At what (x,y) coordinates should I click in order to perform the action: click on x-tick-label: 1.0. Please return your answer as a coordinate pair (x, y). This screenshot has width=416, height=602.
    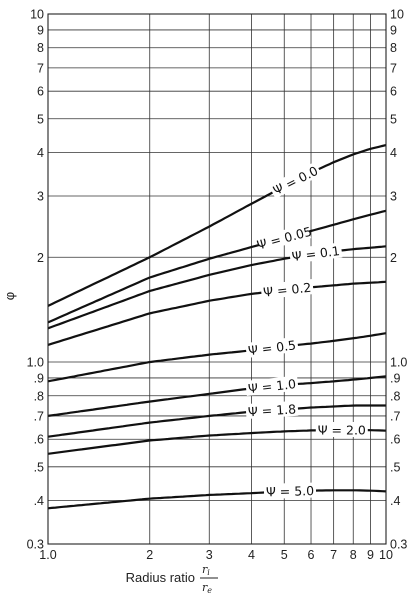
    Looking at the image, I should click on (47, 555).